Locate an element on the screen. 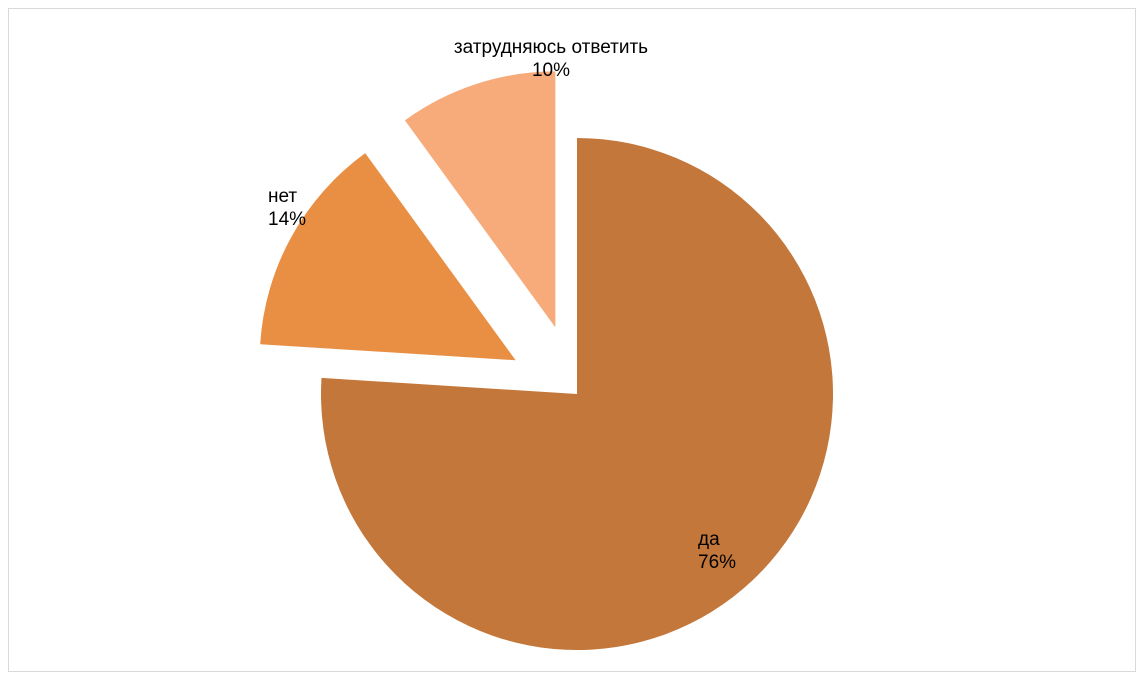 The height and width of the screenshot is (673, 1145). slice-category-label: затрудняюсь ответить is located at coordinates (551, 47).